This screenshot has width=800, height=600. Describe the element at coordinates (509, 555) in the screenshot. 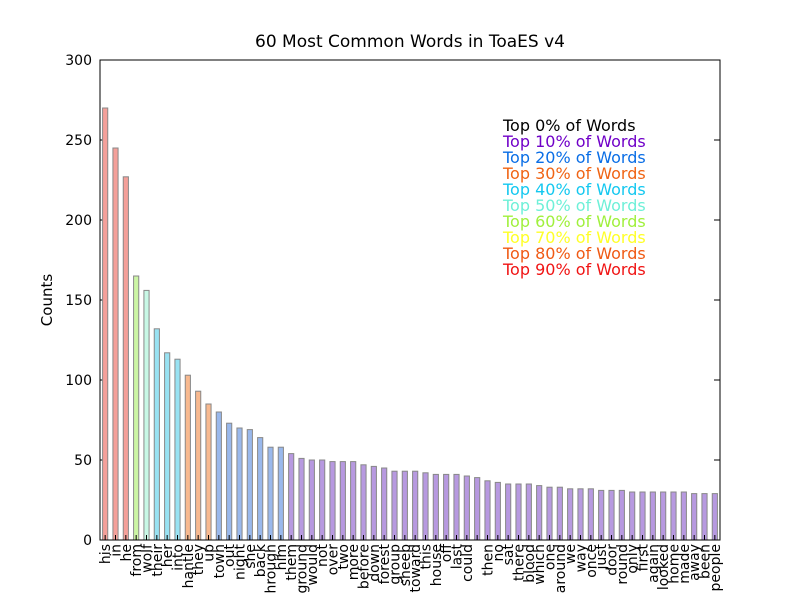

I see `x-tick-label: sat` at that location.